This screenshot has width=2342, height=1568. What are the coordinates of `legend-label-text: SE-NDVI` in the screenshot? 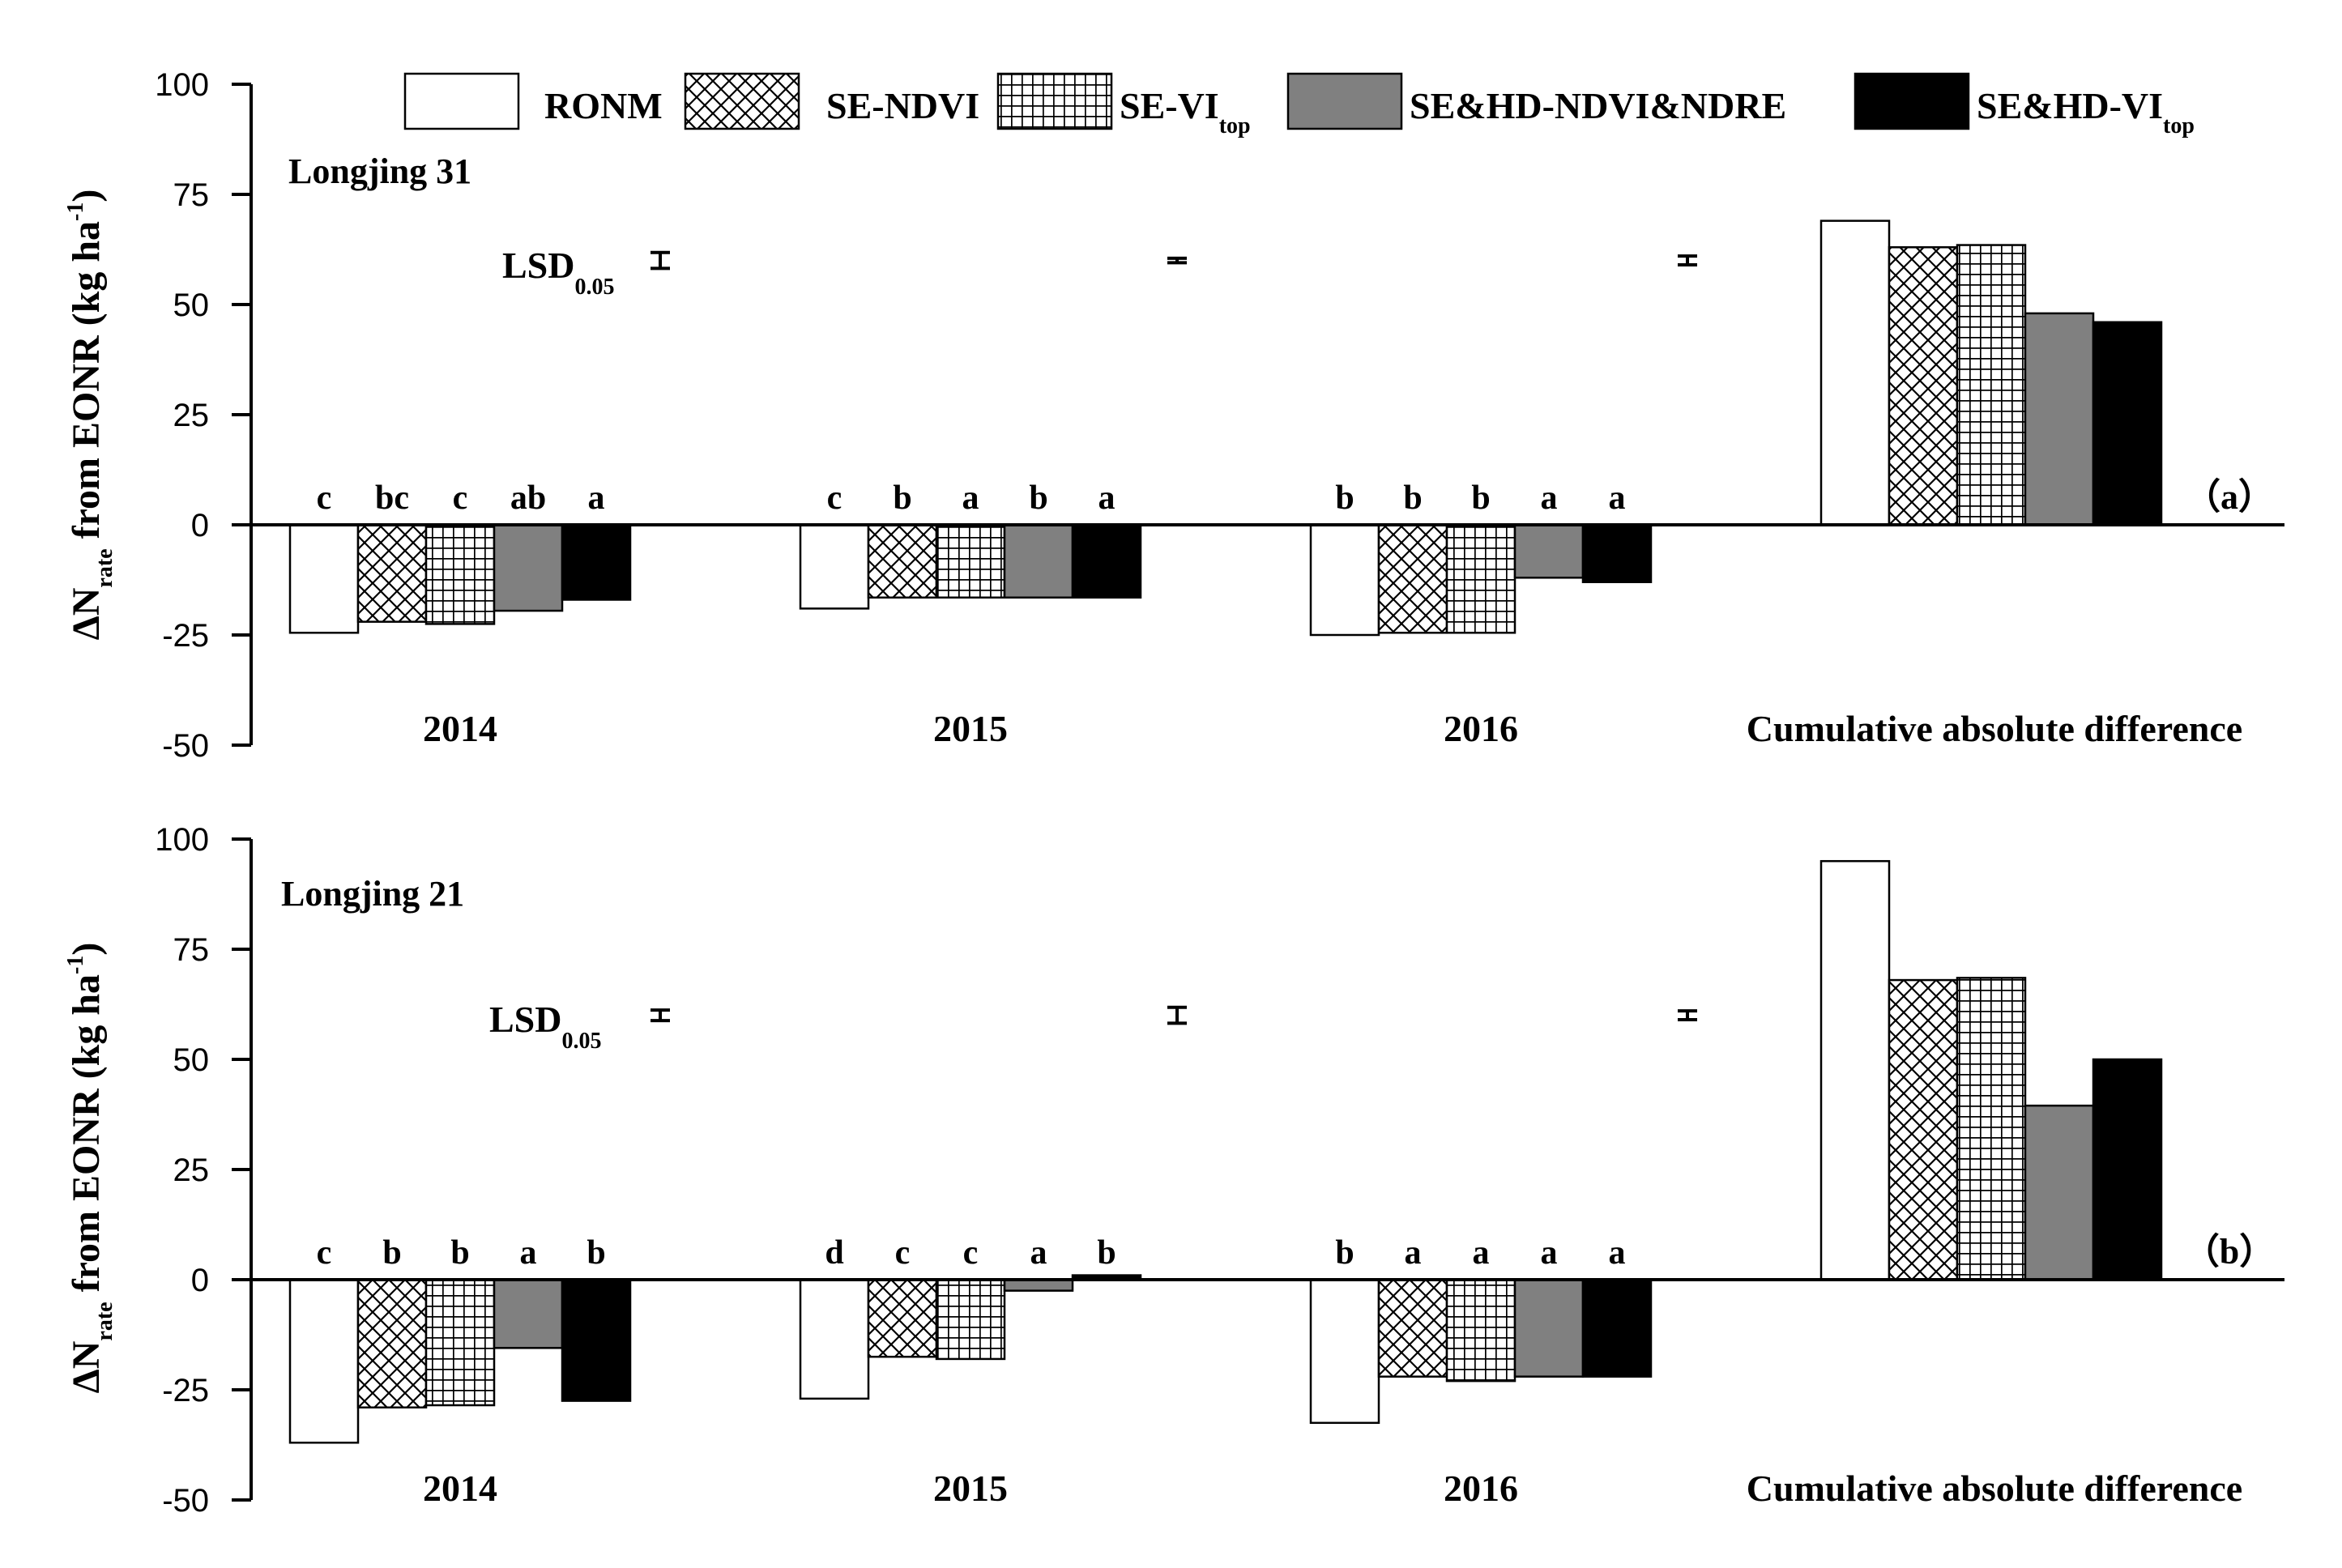 It's located at (902, 105).